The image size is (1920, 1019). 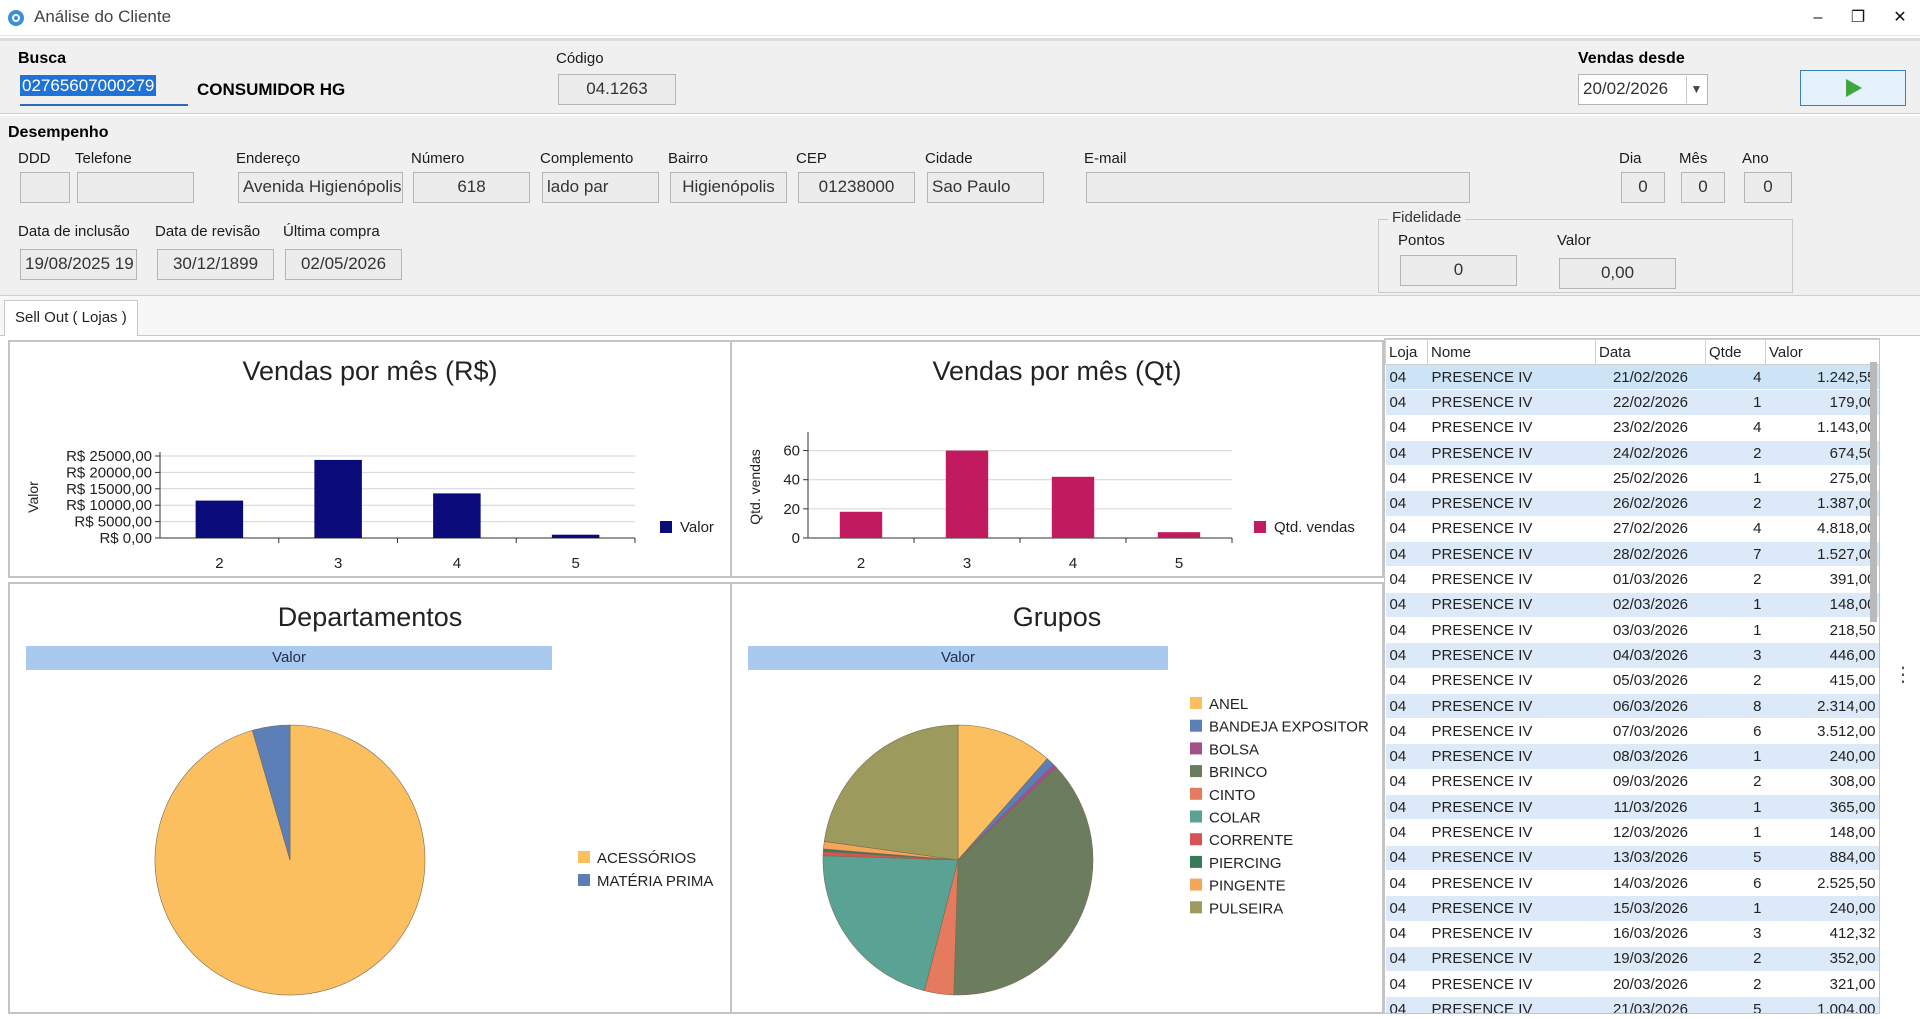 What do you see at coordinates (1585, 256) in the screenshot?
I see `fidelidade-group` at bounding box center [1585, 256].